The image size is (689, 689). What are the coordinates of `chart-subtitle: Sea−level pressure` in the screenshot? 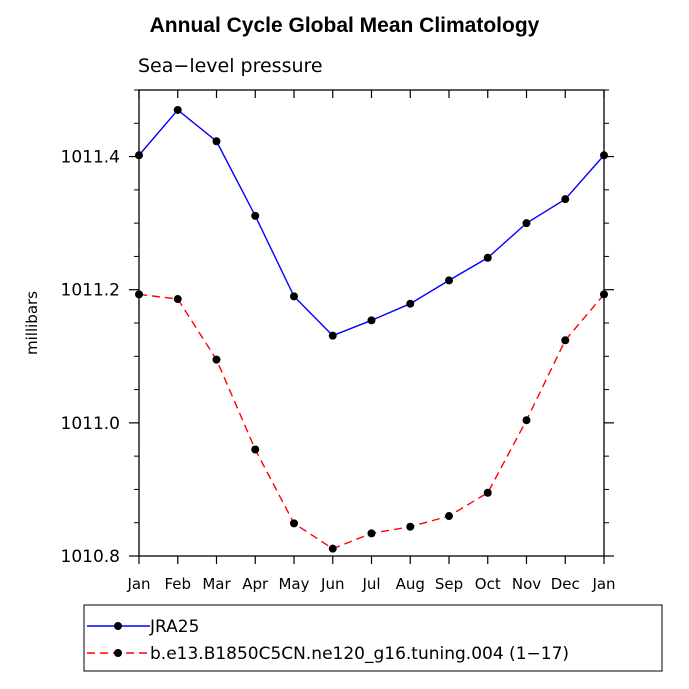 It's located at (230, 66).